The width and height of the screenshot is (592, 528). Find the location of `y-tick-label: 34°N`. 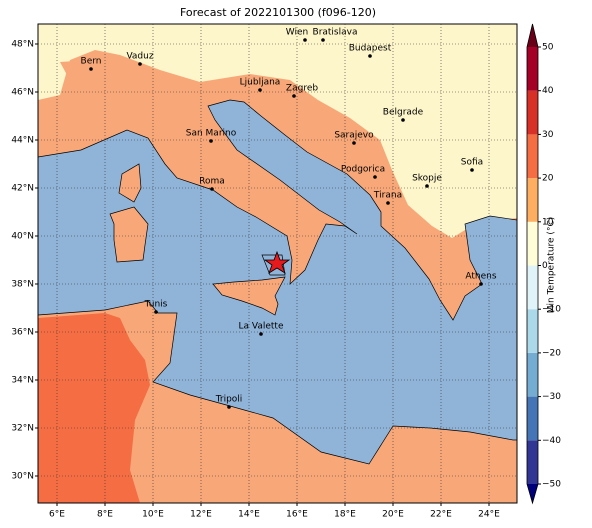

y-tick-label: 34°N is located at coordinates (22, 381).